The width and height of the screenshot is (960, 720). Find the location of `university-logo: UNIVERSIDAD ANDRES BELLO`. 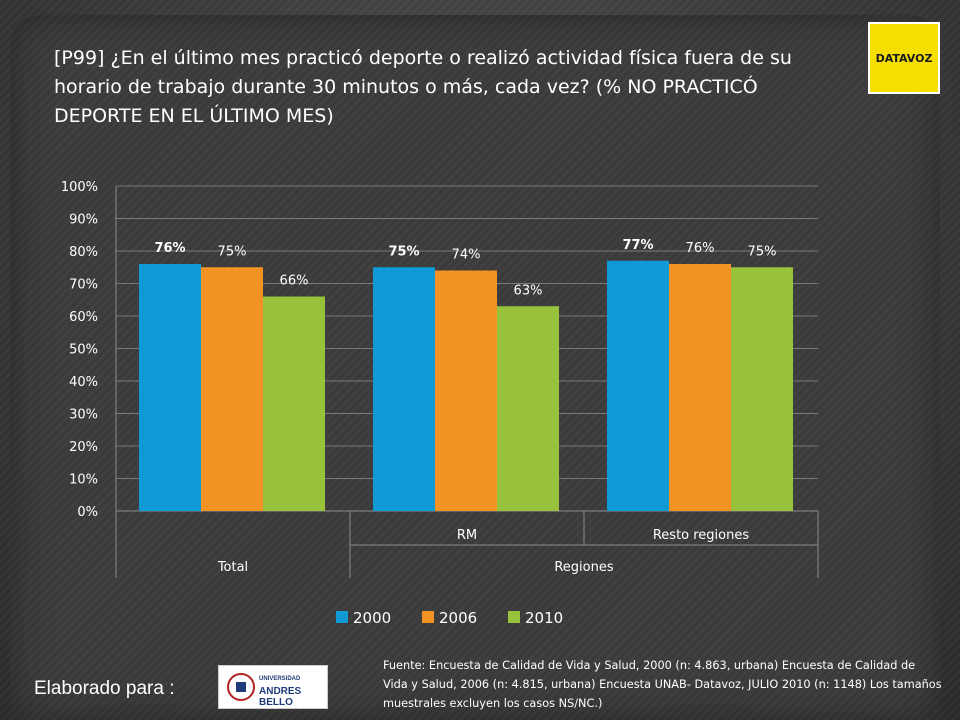

university-logo: UNIVERSIDAD ANDRES BELLO is located at coordinates (273, 687).